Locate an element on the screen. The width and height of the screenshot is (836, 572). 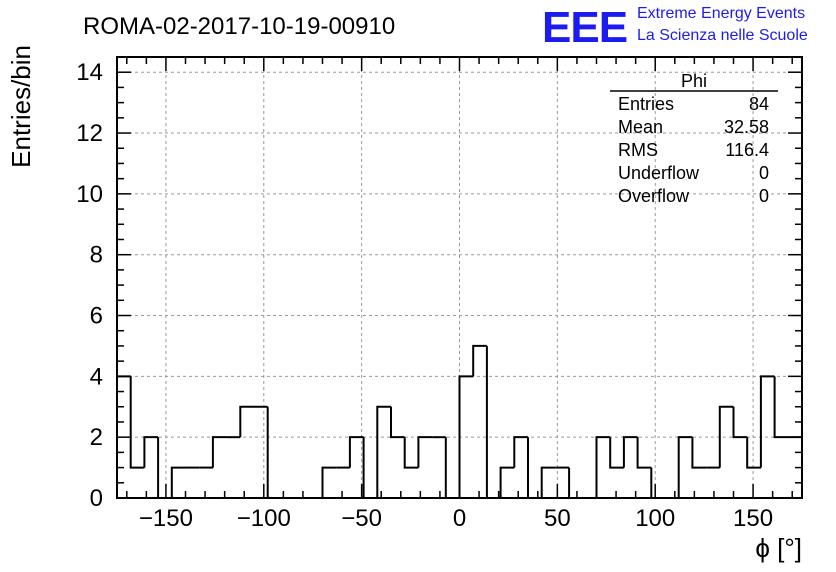
stats-title: Phi is located at coordinates (694, 81).